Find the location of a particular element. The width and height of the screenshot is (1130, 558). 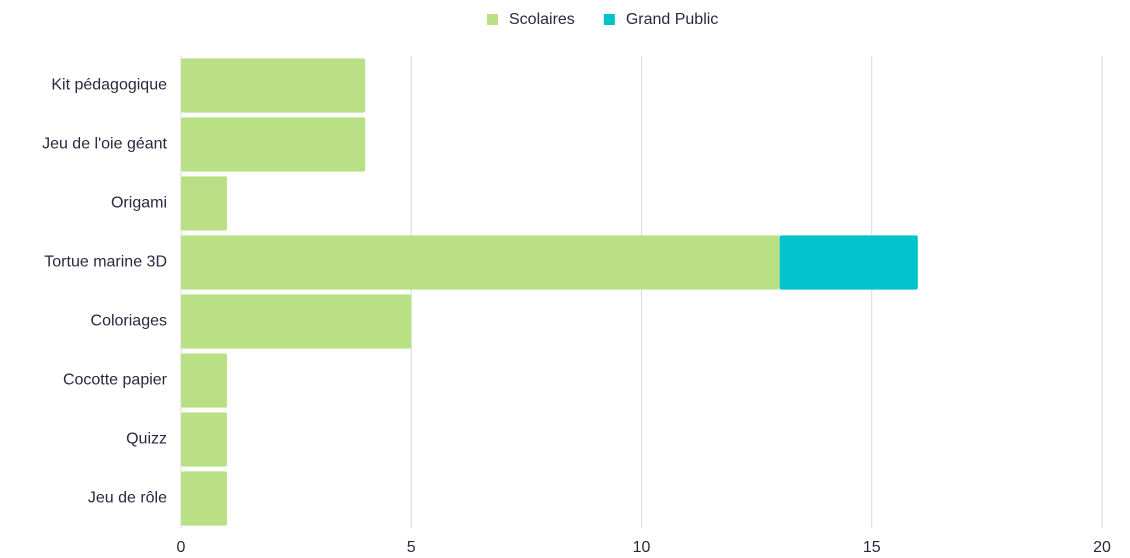

y-tick-label: Quizz is located at coordinates (146, 439).